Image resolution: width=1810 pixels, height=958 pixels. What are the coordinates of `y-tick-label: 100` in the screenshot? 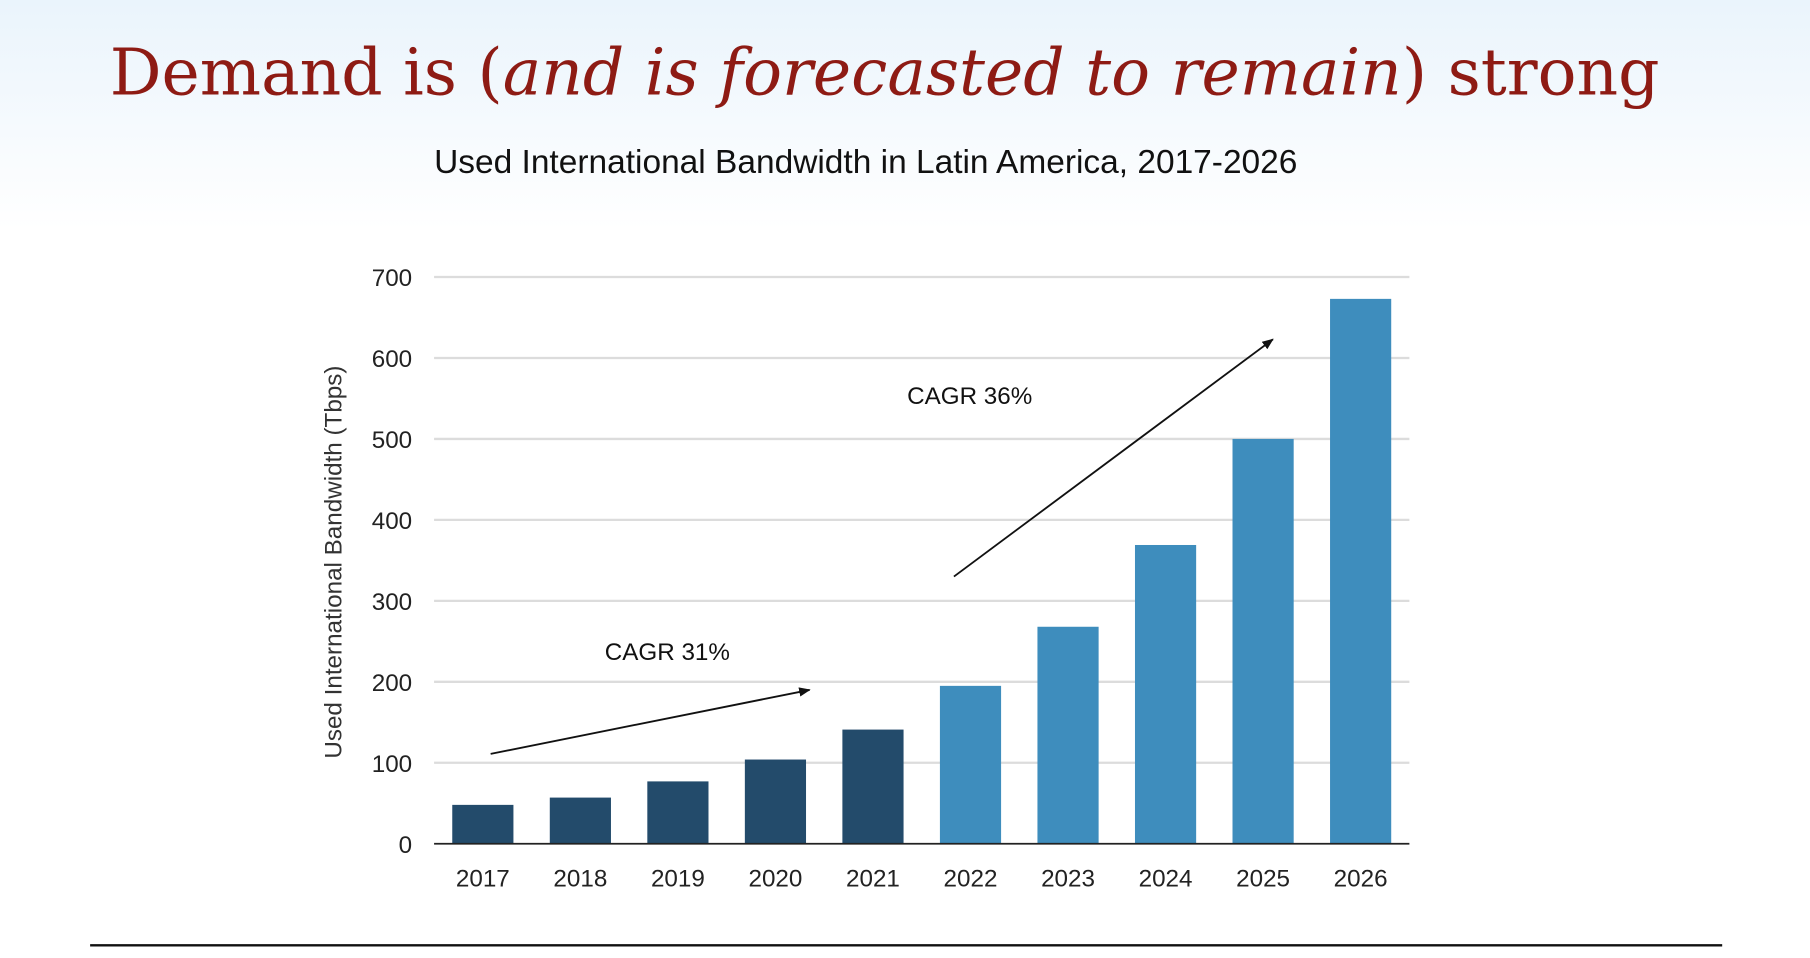 It's located at (392, 764).